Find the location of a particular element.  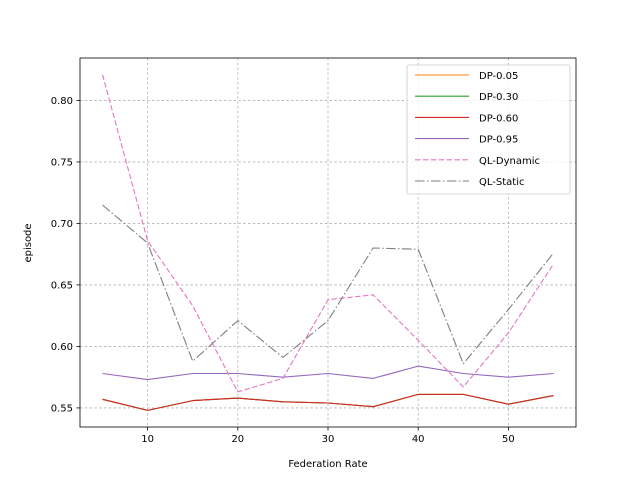

x-tick-label: 40 is located at coordinates (418, 439).